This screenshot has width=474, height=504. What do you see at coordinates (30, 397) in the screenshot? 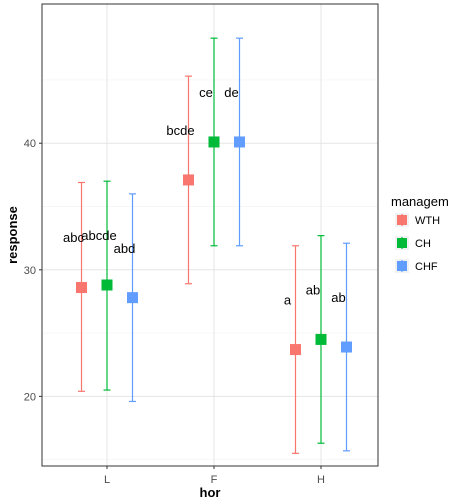
I see `y-tick-label: 20` at bounding box center [30, 397].